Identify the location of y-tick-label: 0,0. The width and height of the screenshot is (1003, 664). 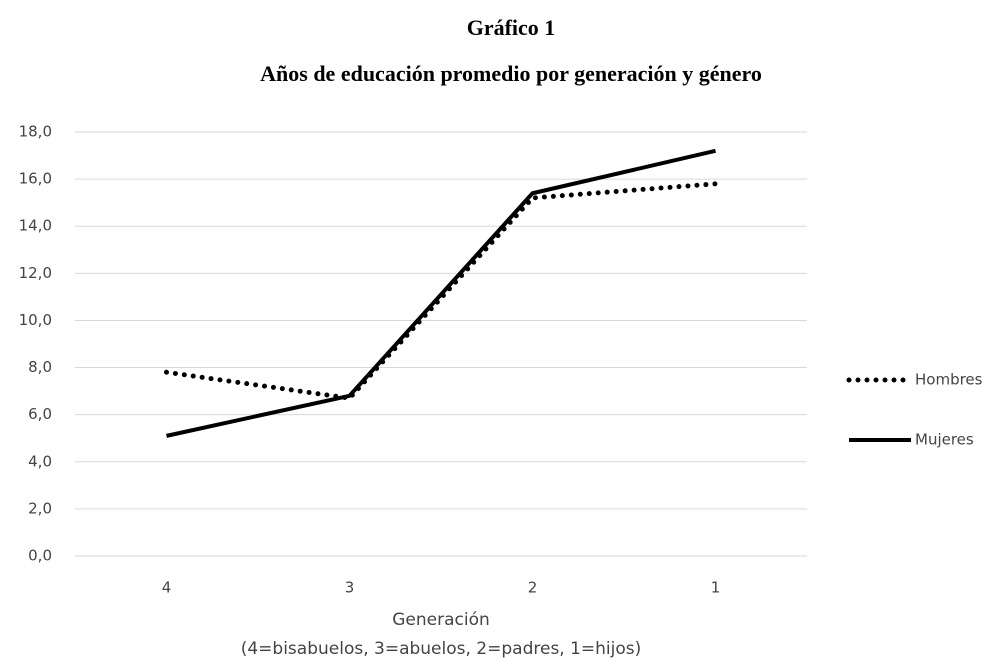
(40, 556).